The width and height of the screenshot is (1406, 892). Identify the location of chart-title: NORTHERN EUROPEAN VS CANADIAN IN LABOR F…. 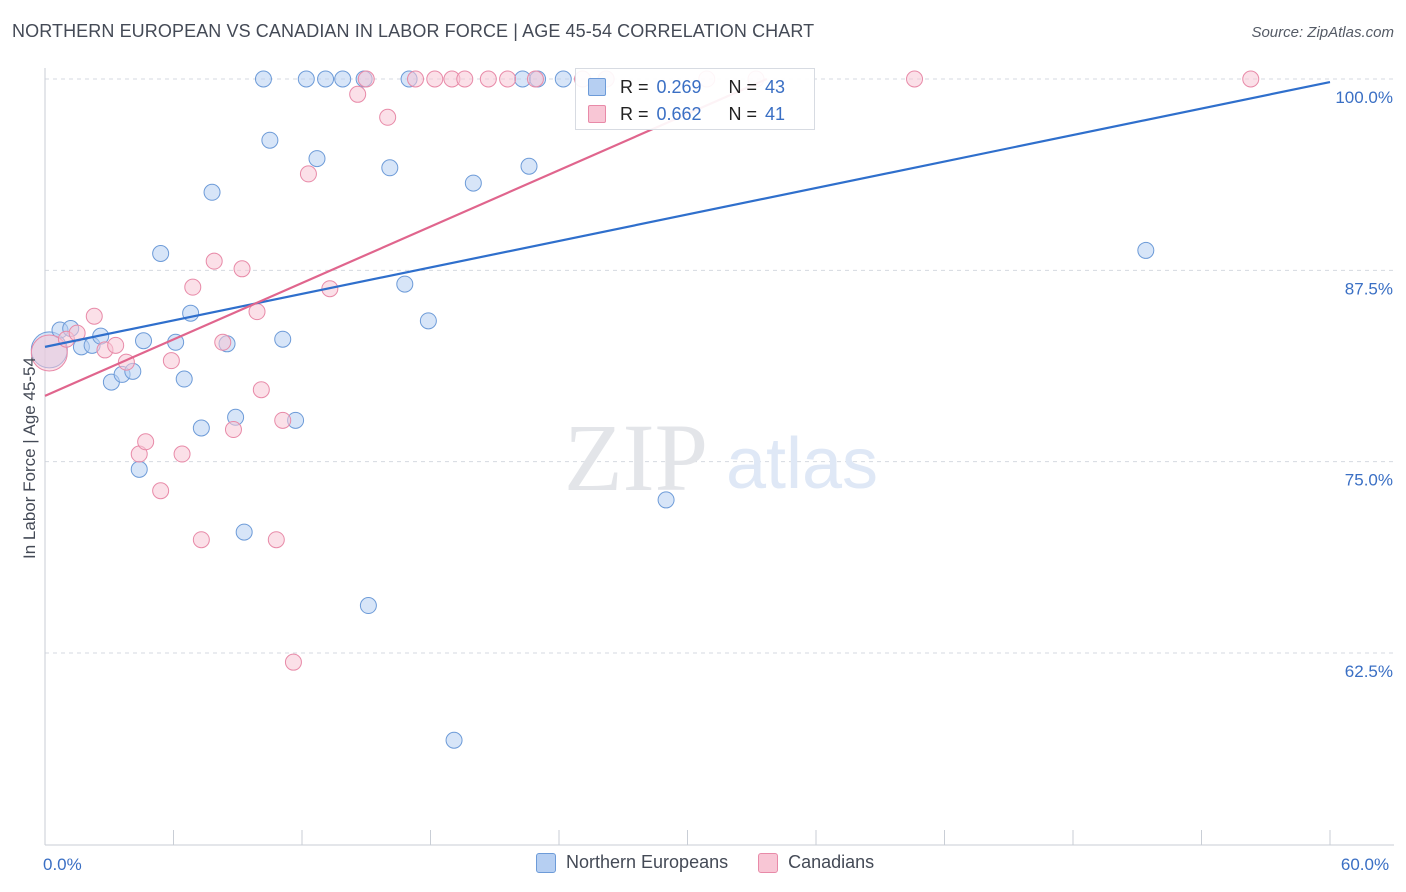
(413, 31).